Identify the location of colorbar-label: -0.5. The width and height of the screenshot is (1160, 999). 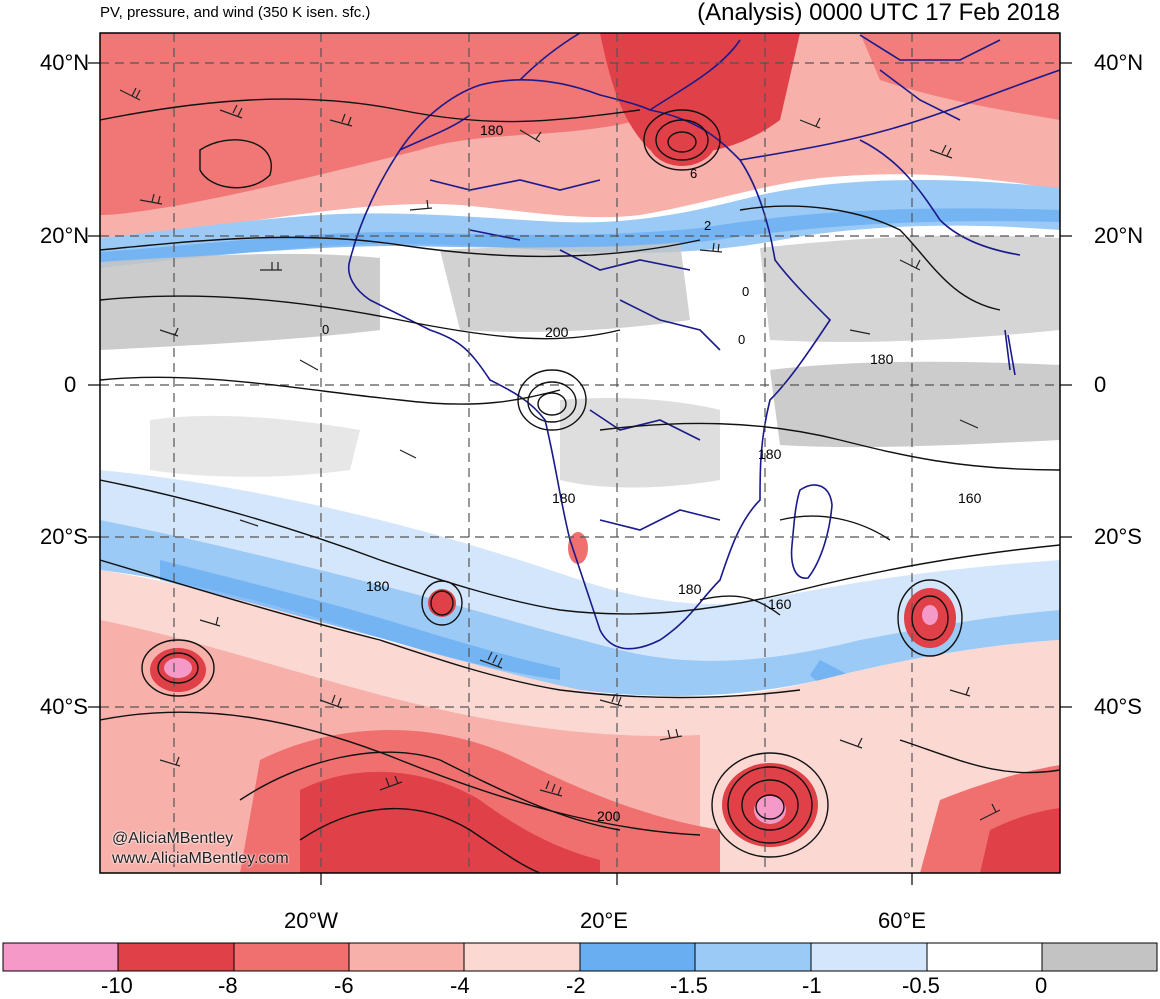
(921, 985).